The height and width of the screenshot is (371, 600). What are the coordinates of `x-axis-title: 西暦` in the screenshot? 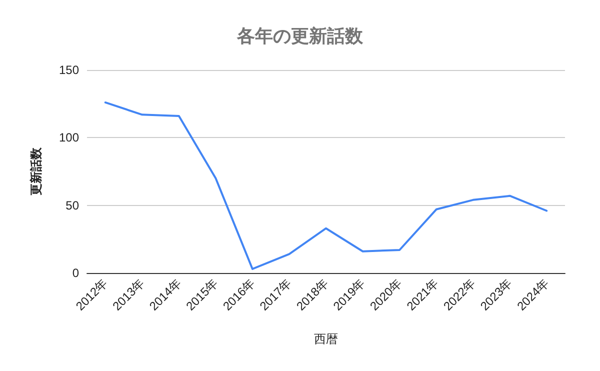 It's located at (326, 339).